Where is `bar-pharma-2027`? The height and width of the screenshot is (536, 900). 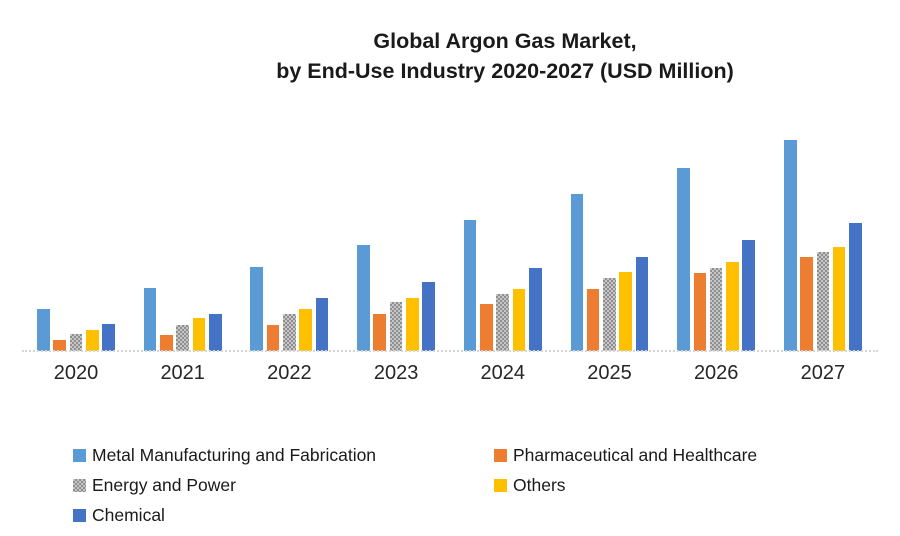
bar-pharma-2027 is located at coordinates (806, 304).